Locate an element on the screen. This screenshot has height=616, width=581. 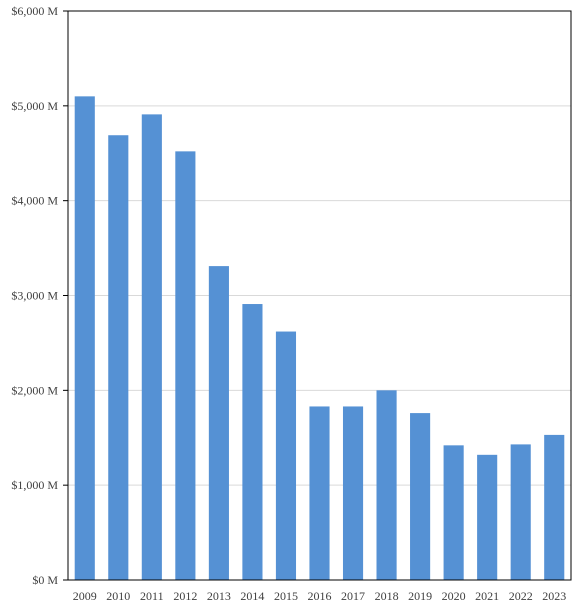
x-tick-label: 2017 is located at coordinates (353, 596).